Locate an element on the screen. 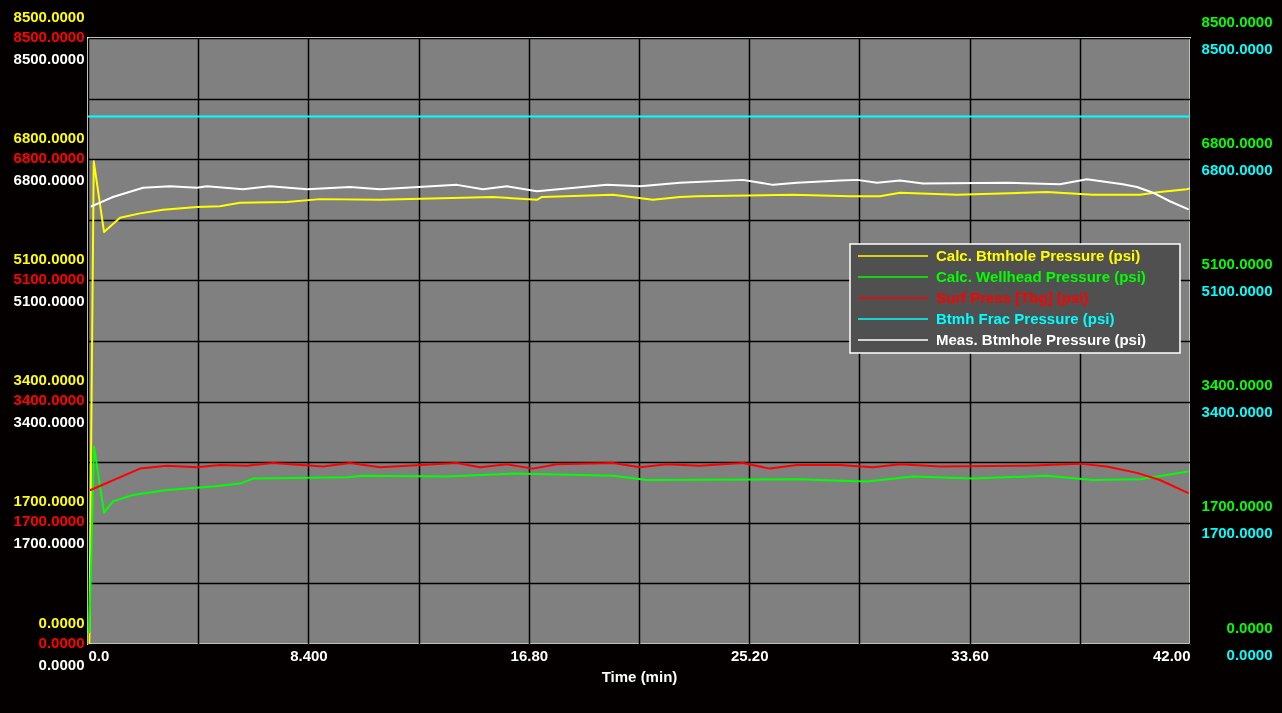  legend-label: Calc. Btmhole Pressure (psi) is located at coordinates (1038, 256).